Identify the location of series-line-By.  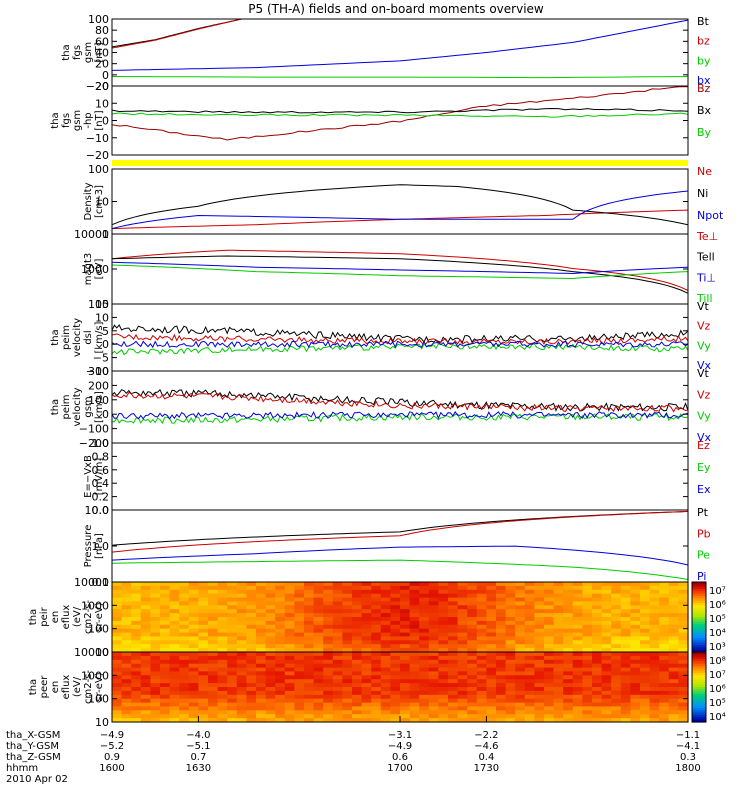
(400, 115).